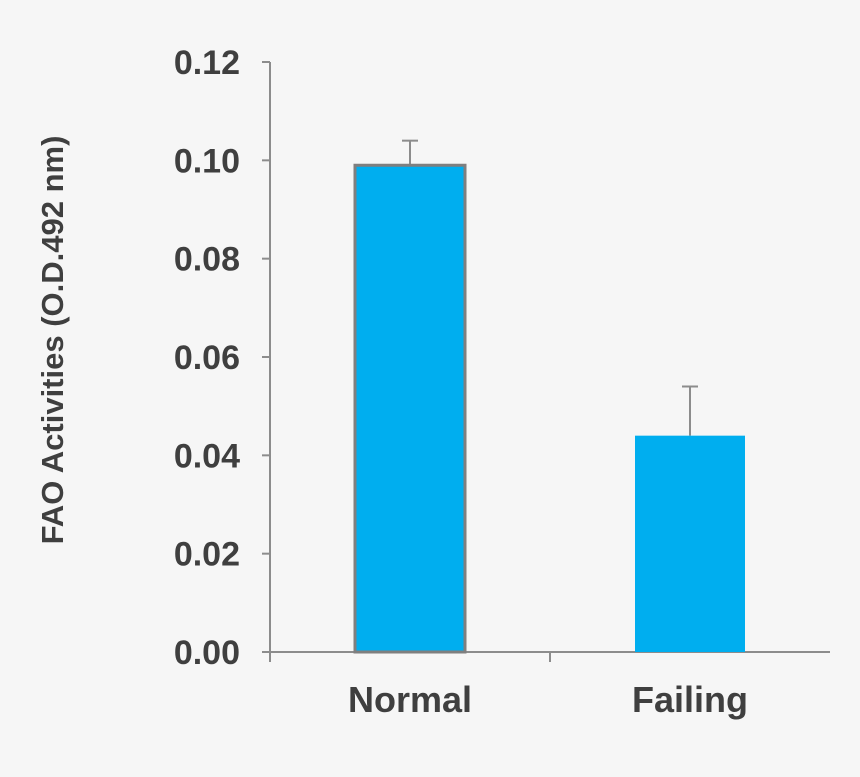  I want to click on y-tick-label: 0.08, so click(207, 260).